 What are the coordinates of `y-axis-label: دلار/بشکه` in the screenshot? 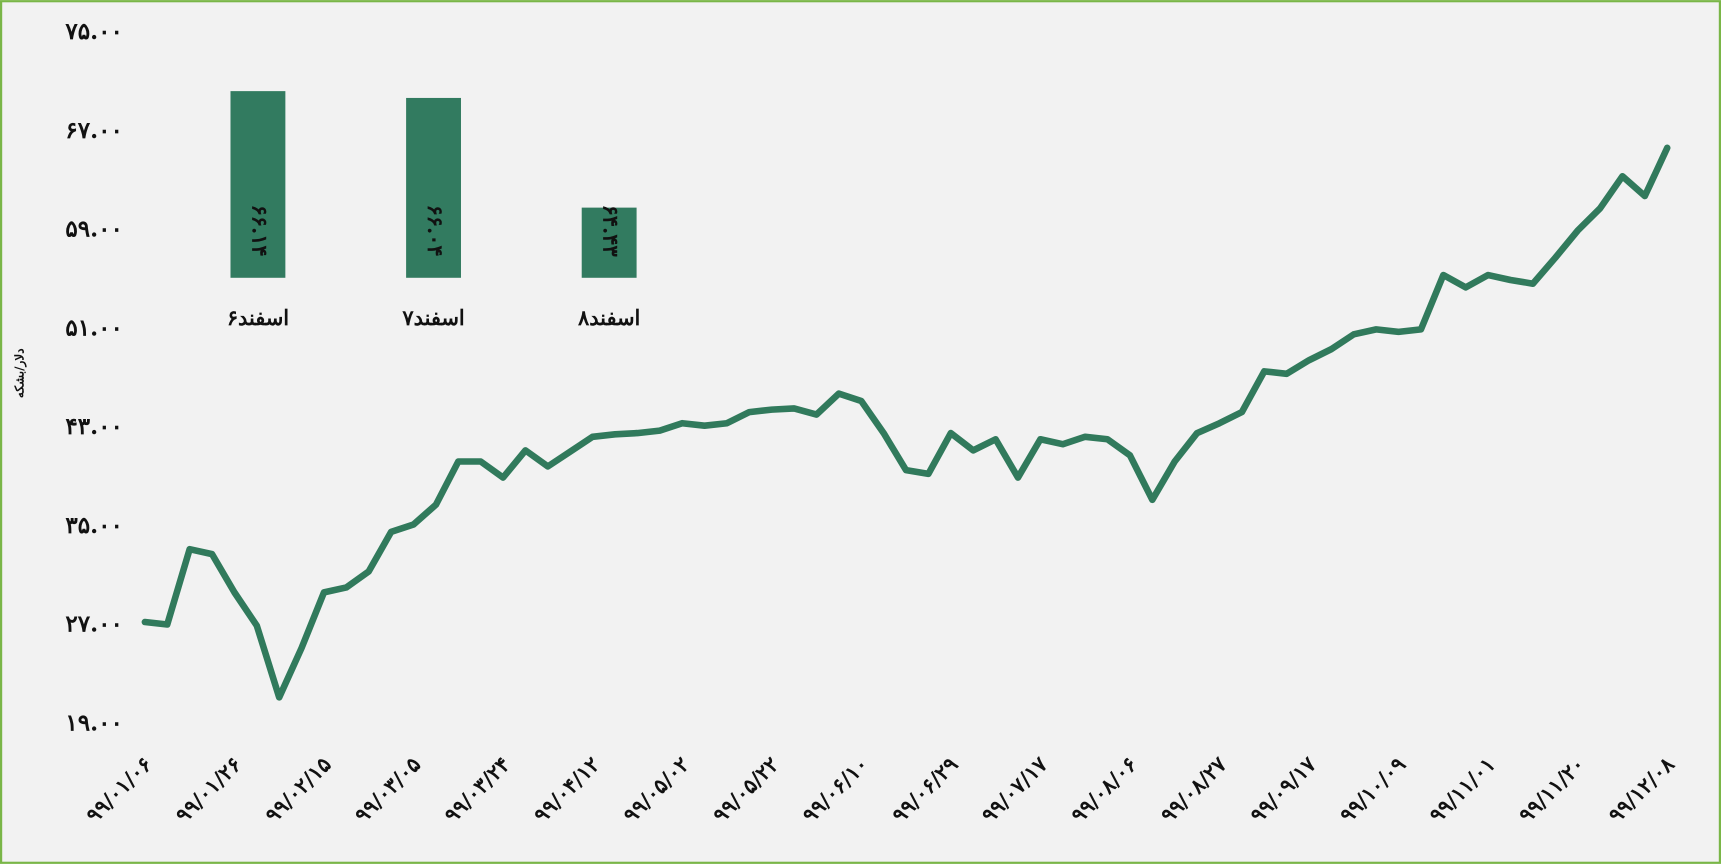 It's located at (19, 373).